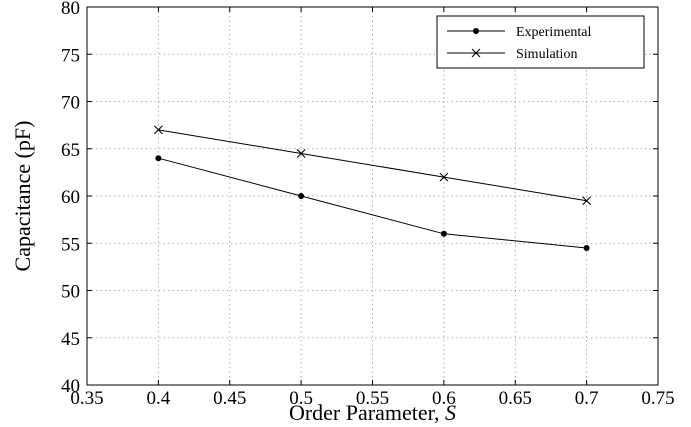  What do you see at coordinates (444, 398) in the screenshot?
I see `x-tick-label: 0.6` at bounding box center [444, 398].